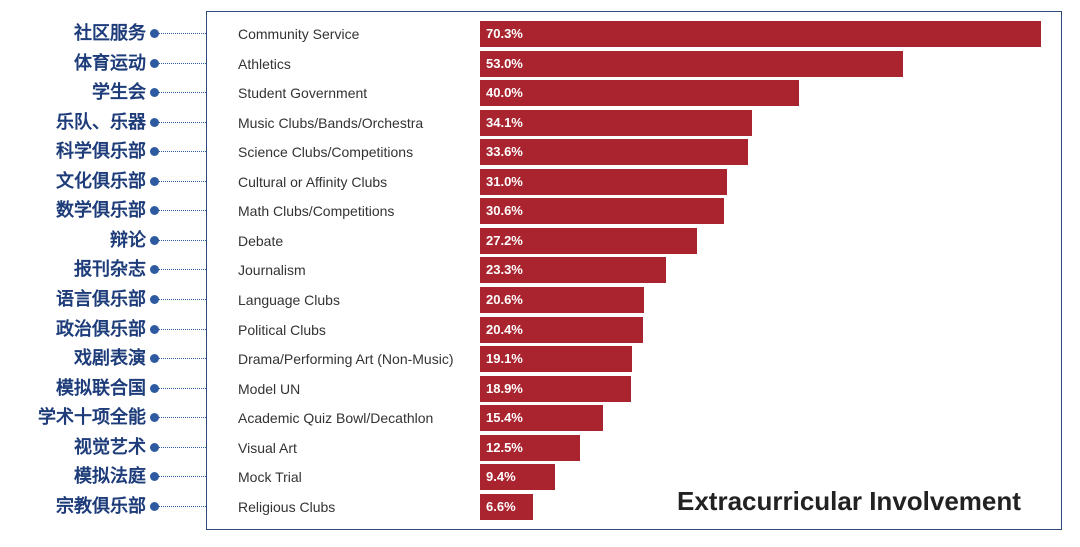 The height and width of the screenshot is (547, 1080). What do you see at coordinates (103, 34) in the screenshot?
I see `cn-annotation: 社区服务` at bounding box center [103, 34].